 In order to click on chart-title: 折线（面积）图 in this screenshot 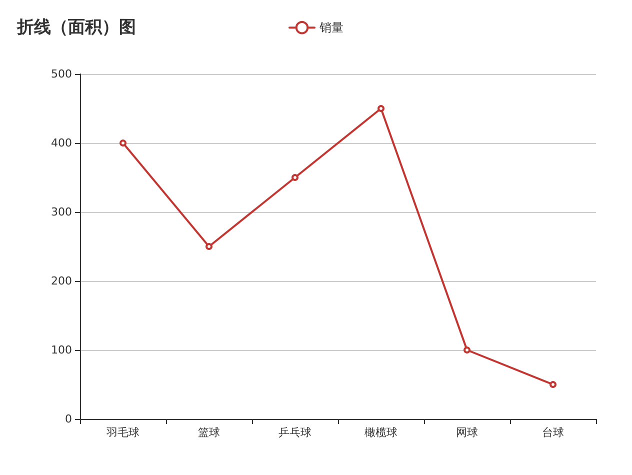, I will do `click(76, 28)`.